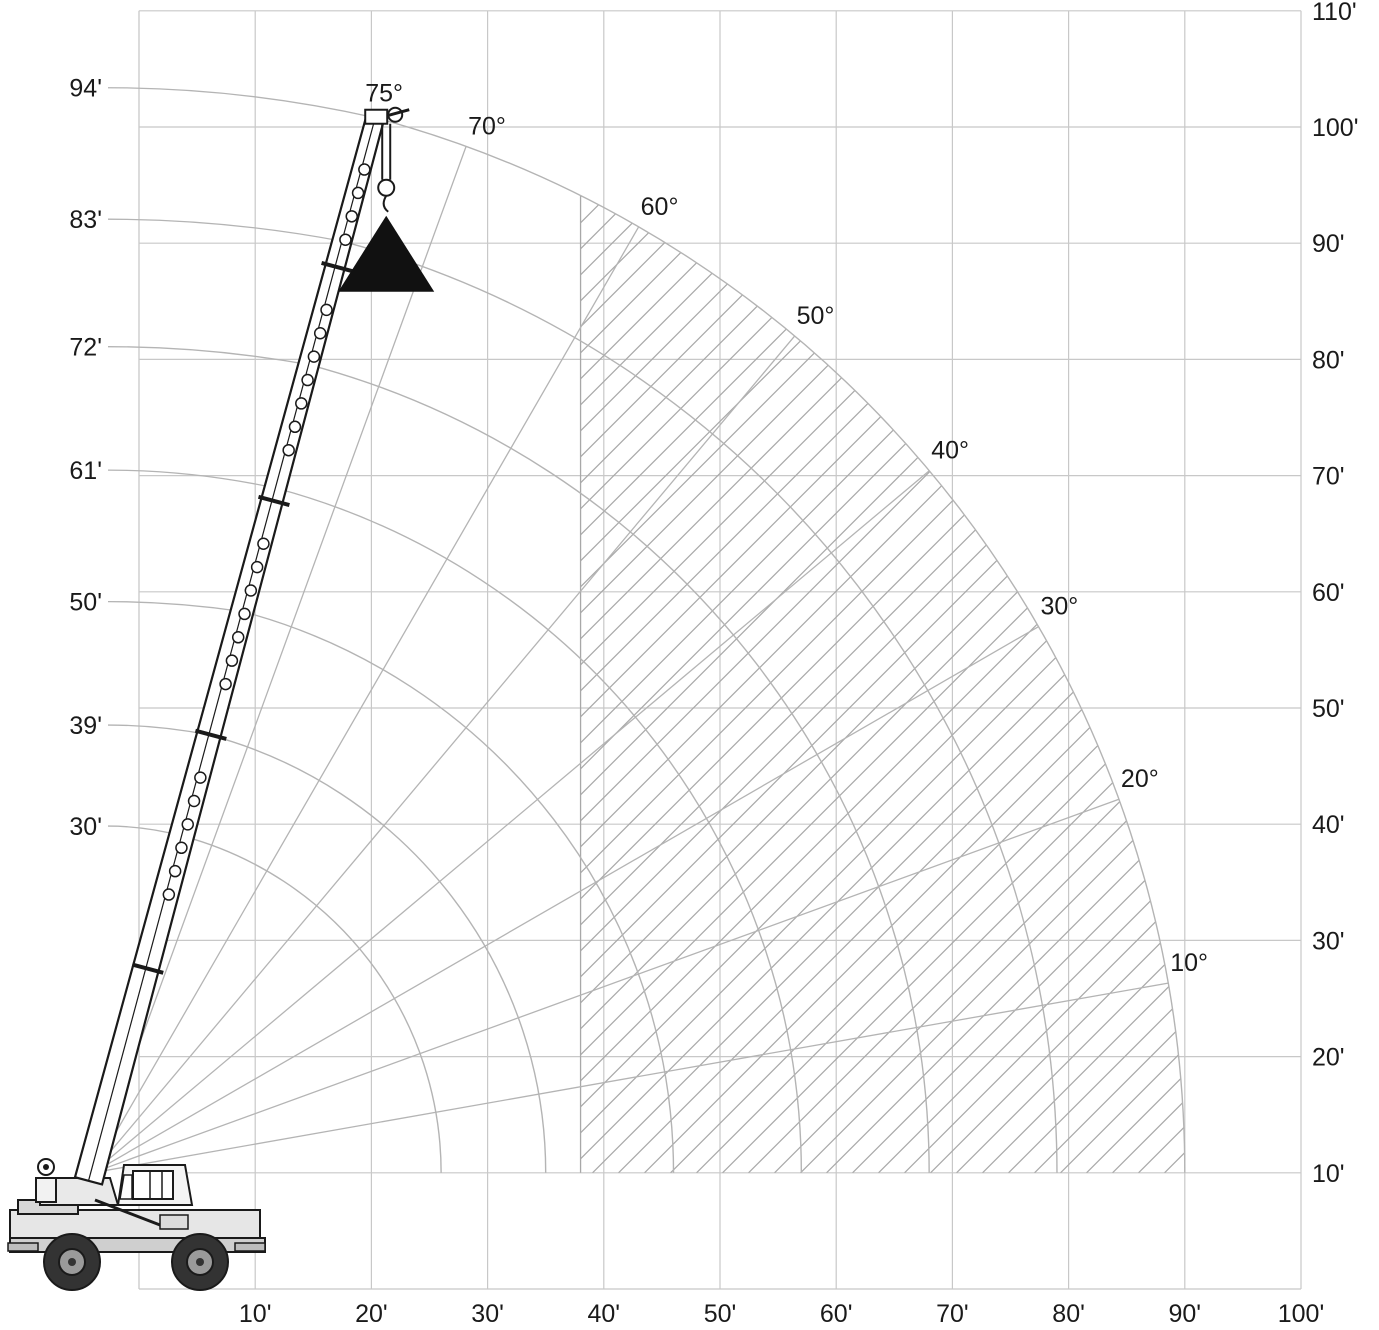 Image resolution: width=1379 pixels, height=1330 pixels. What do you see at coordinates (781, 1314) in the screenshot?
I see `x-axis-ticks: 10' 20' 30' 40' 50' 60' 70' 80' 90' 100'` at bounding box center [781, 1314].